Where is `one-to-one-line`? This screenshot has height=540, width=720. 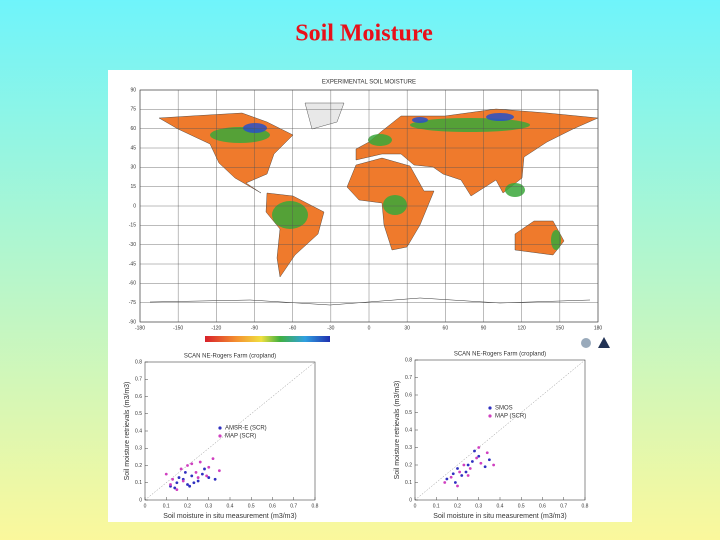 one-to-one-line is located at coordinates (500, 430).